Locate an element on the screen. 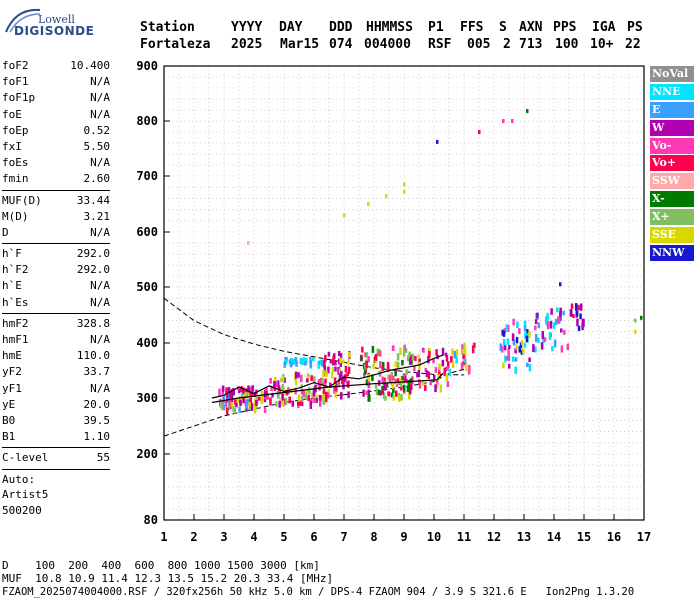 The width and height of the screenshot is (700, 600). param-value: 33.44 is located at coordinates (93, 200).